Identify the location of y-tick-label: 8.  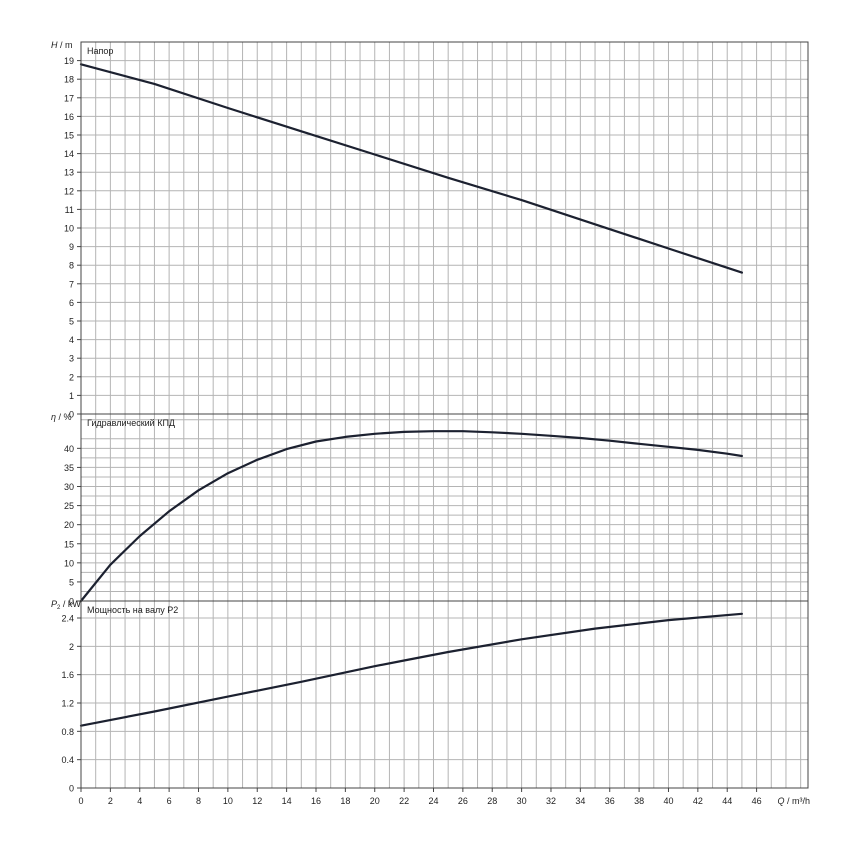
(71, 266).